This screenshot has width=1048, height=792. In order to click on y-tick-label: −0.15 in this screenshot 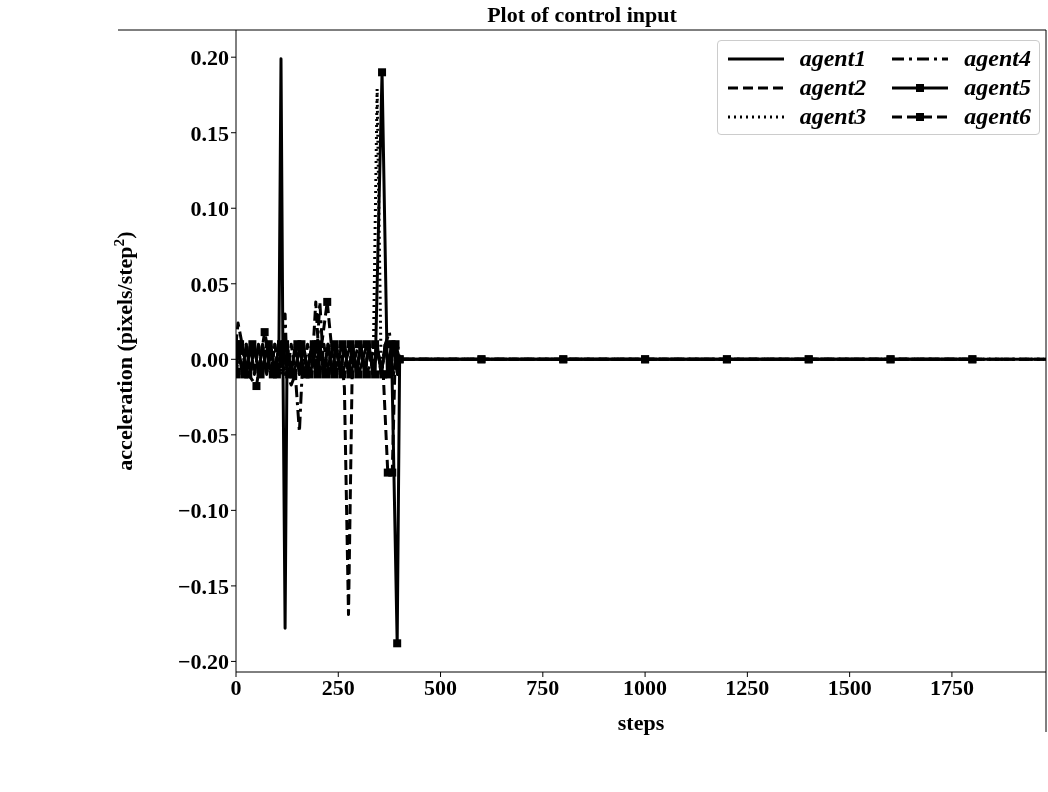, I will do `click(203, 586)`.